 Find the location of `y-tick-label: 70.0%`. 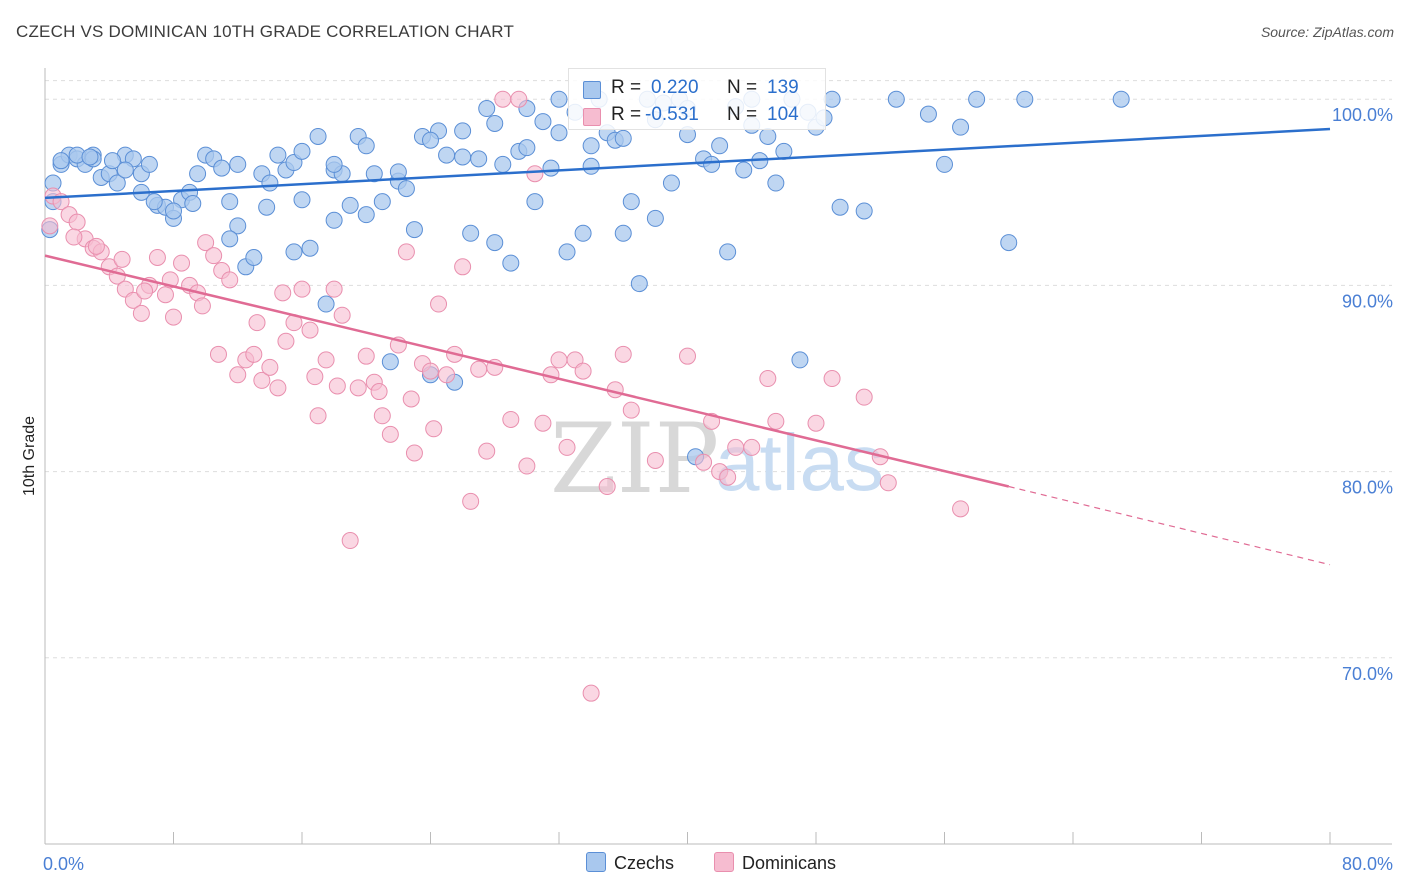

y-tick-label: 70.0% is located at coordinates (1367, 674).